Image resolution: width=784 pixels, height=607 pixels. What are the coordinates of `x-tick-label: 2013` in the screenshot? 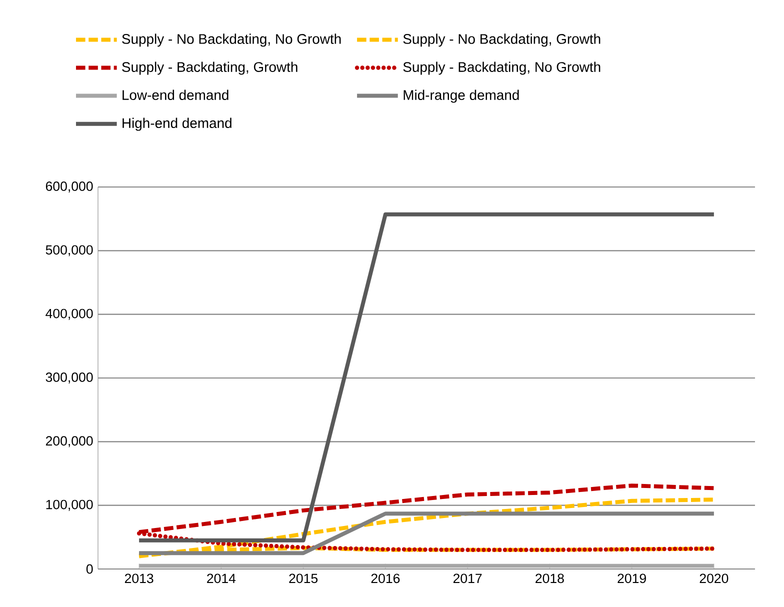 It's located at (139, 579).